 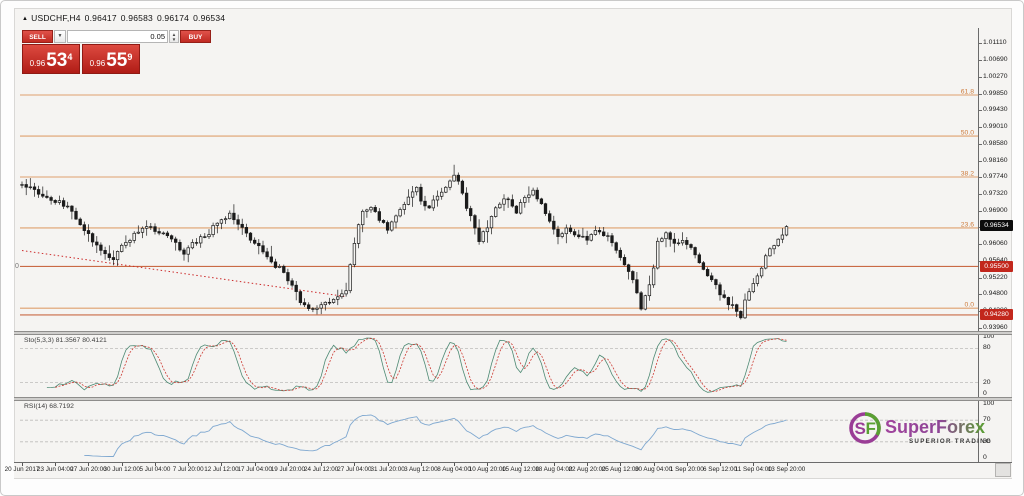 What do you see at coordinates (288, 469) in the screenshot?
I see `time-label: 19 Jul 20:00` at bounding box center [288, 469].